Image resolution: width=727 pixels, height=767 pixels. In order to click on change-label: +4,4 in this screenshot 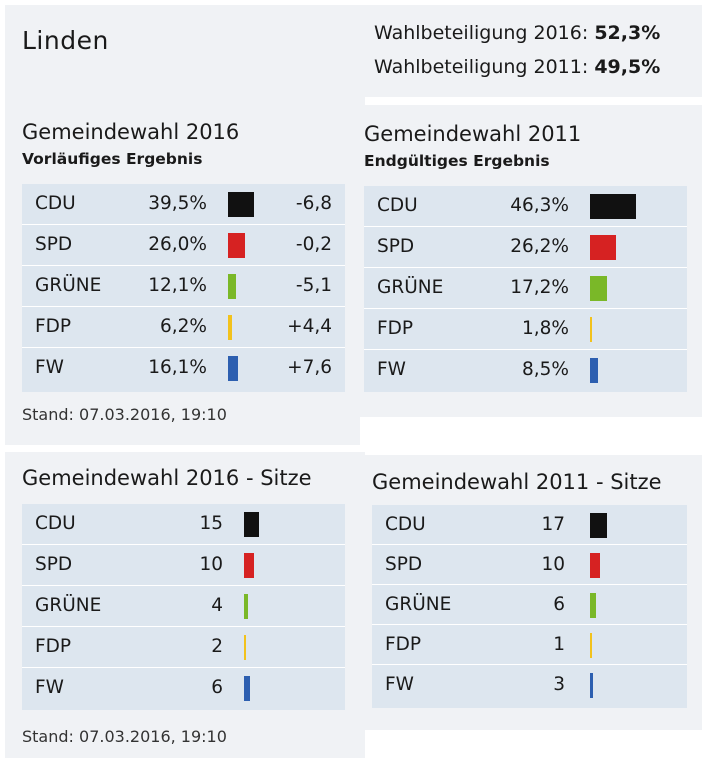, I will do `click(309, 326)`.